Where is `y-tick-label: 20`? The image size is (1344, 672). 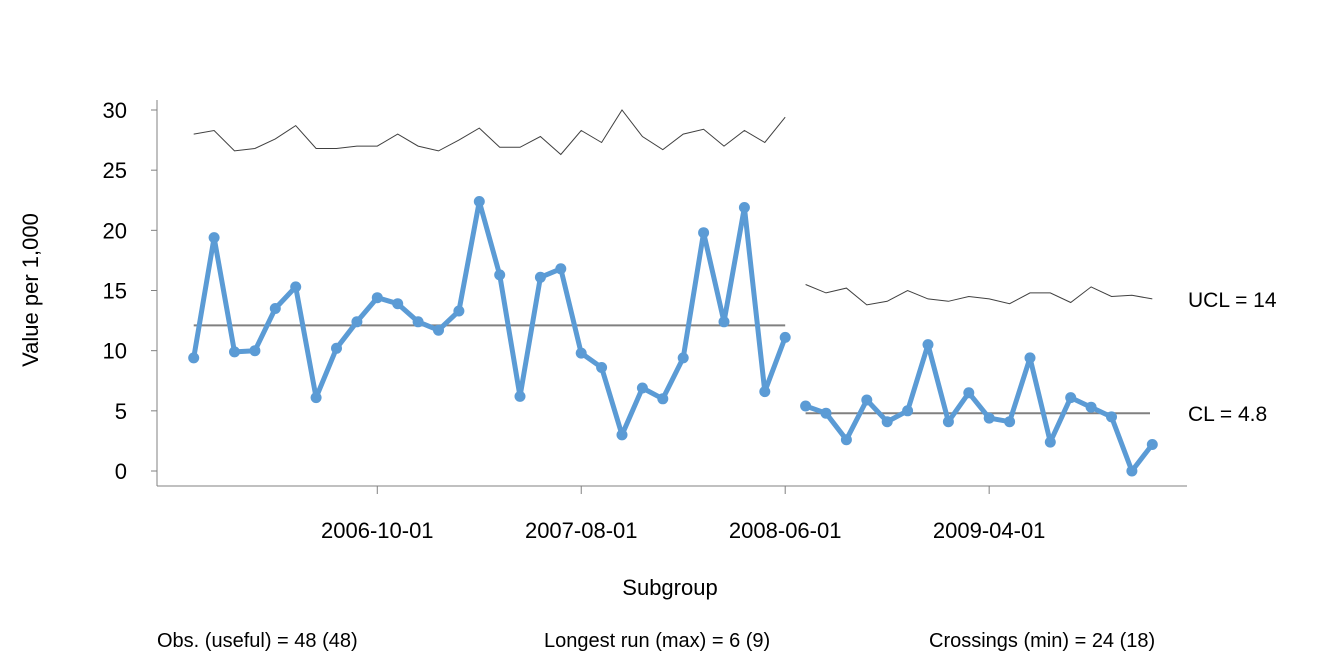 y-tick-label: 20 is located at coordinates (115, 230).